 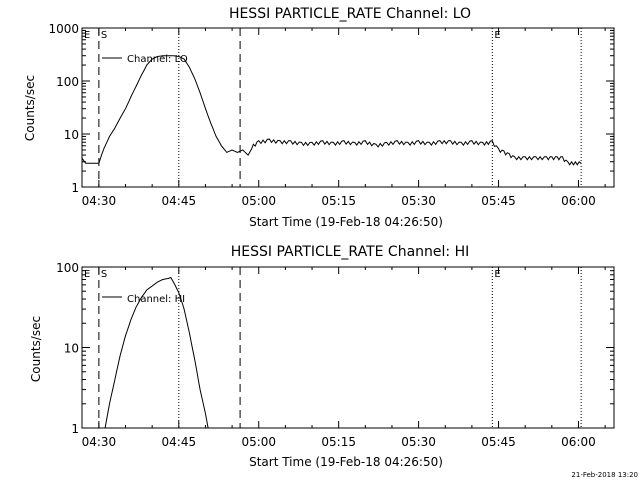 I want to click on timestamp: 21-Feb-2018 13:20, so click(x=604, y=475).